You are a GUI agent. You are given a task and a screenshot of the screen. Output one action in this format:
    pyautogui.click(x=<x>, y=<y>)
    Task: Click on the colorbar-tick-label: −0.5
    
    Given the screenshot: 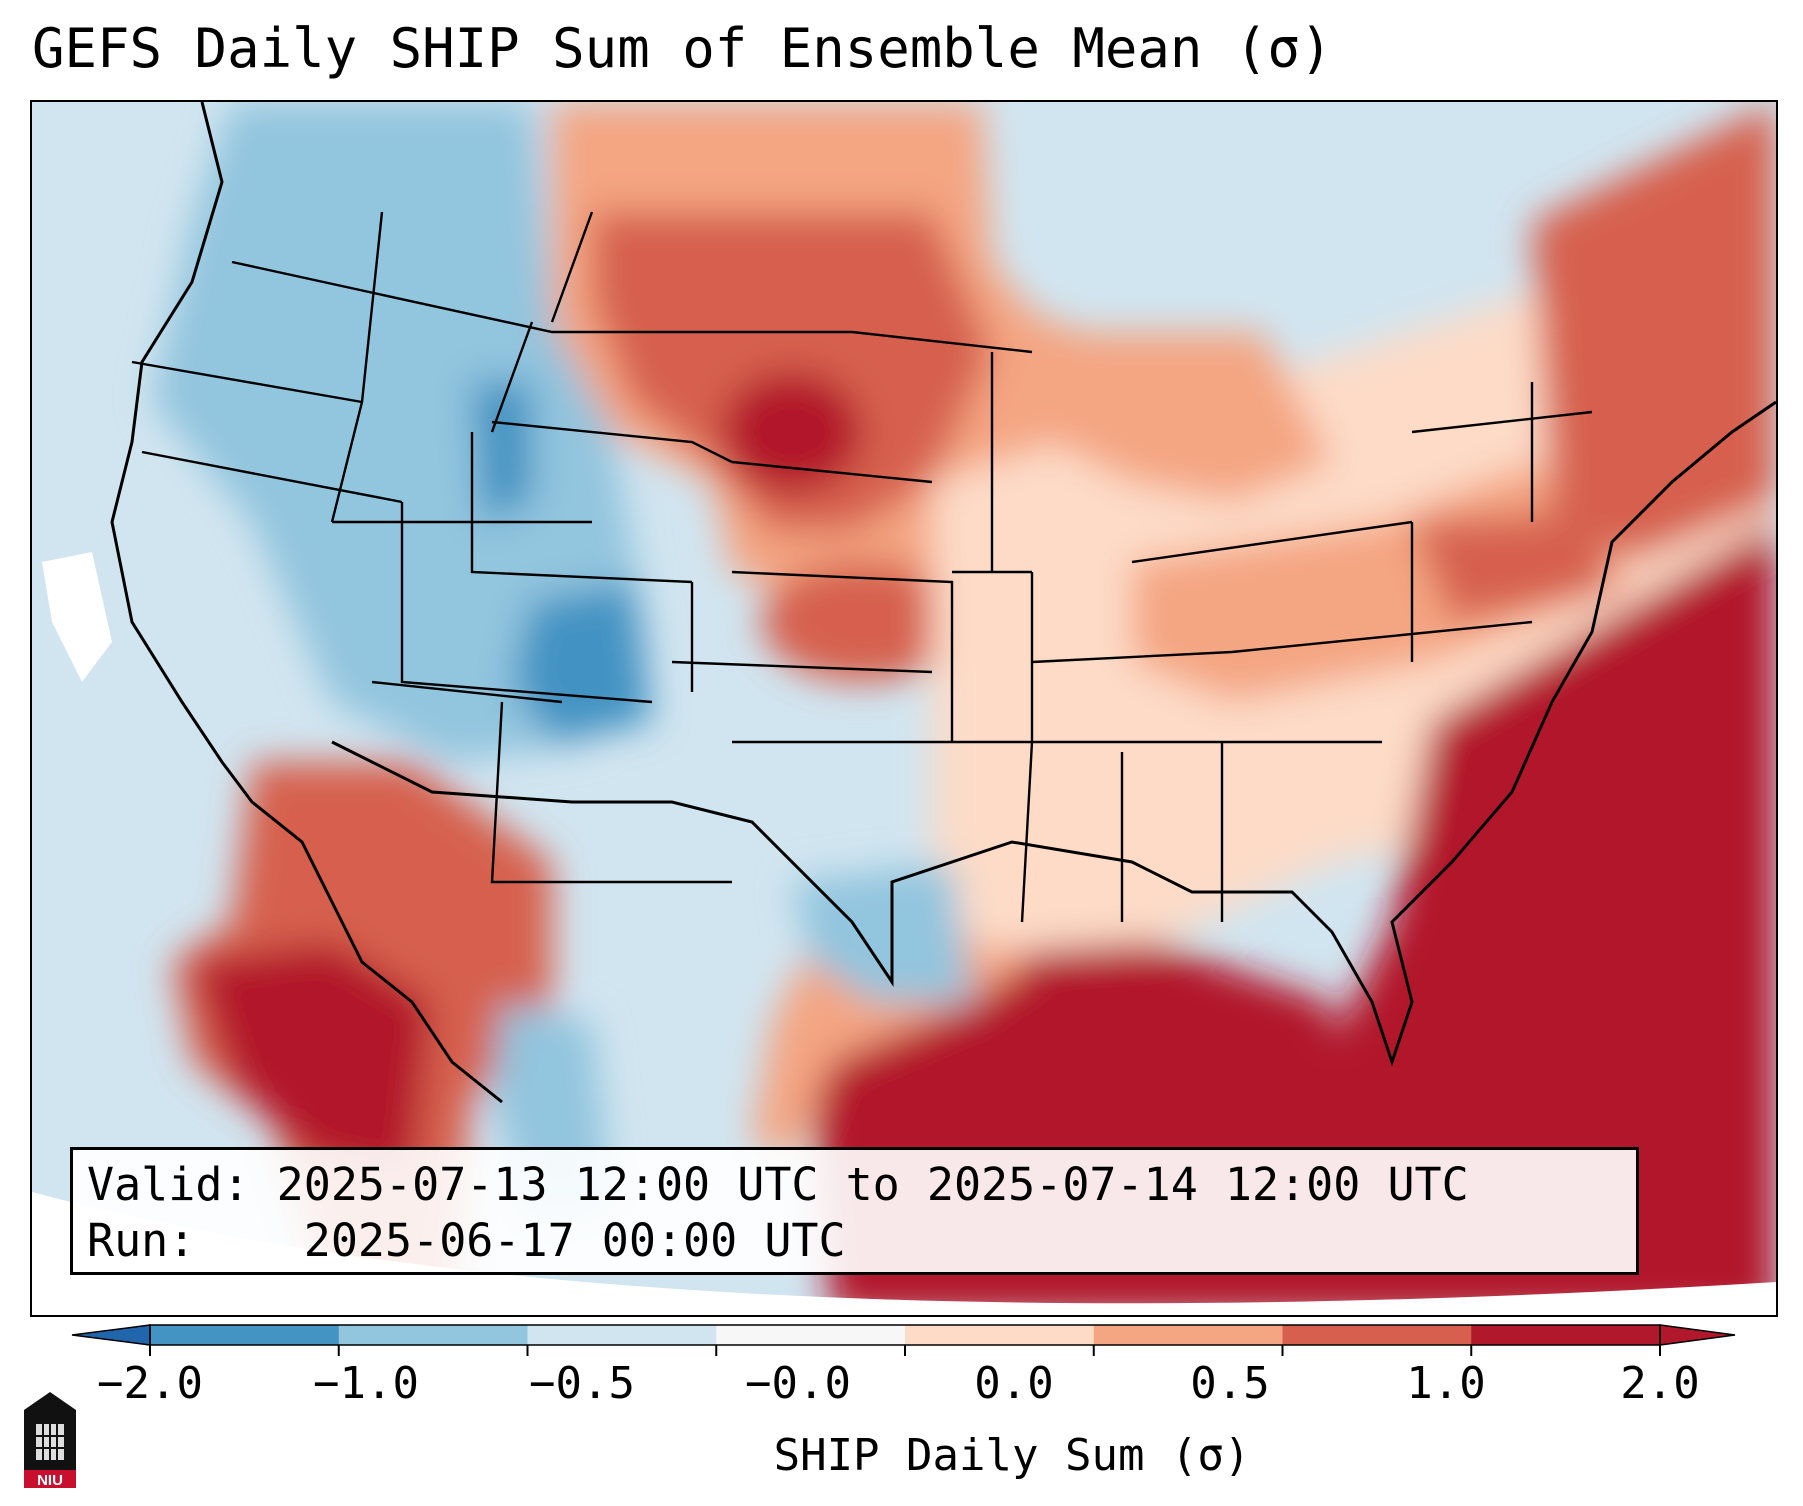 What is the action you would take?
    pyautogui.click(x=582, y=1383)
    